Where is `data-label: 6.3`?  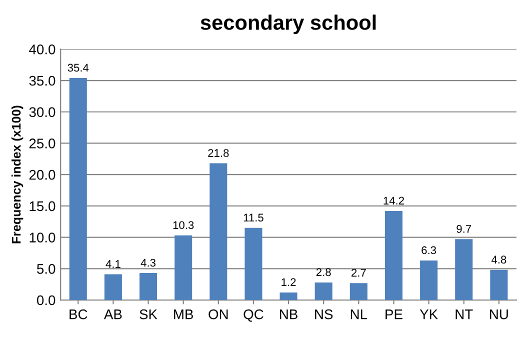 data-label: 6.3 is located at coordinates (429, 250).